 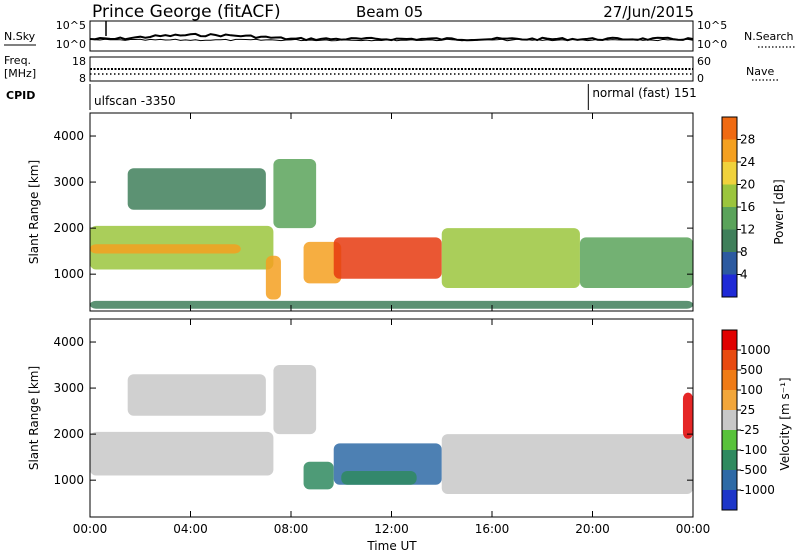 I want to click on velocity-y-axis-label: Slant Range [km], so click(x=34, y=418).